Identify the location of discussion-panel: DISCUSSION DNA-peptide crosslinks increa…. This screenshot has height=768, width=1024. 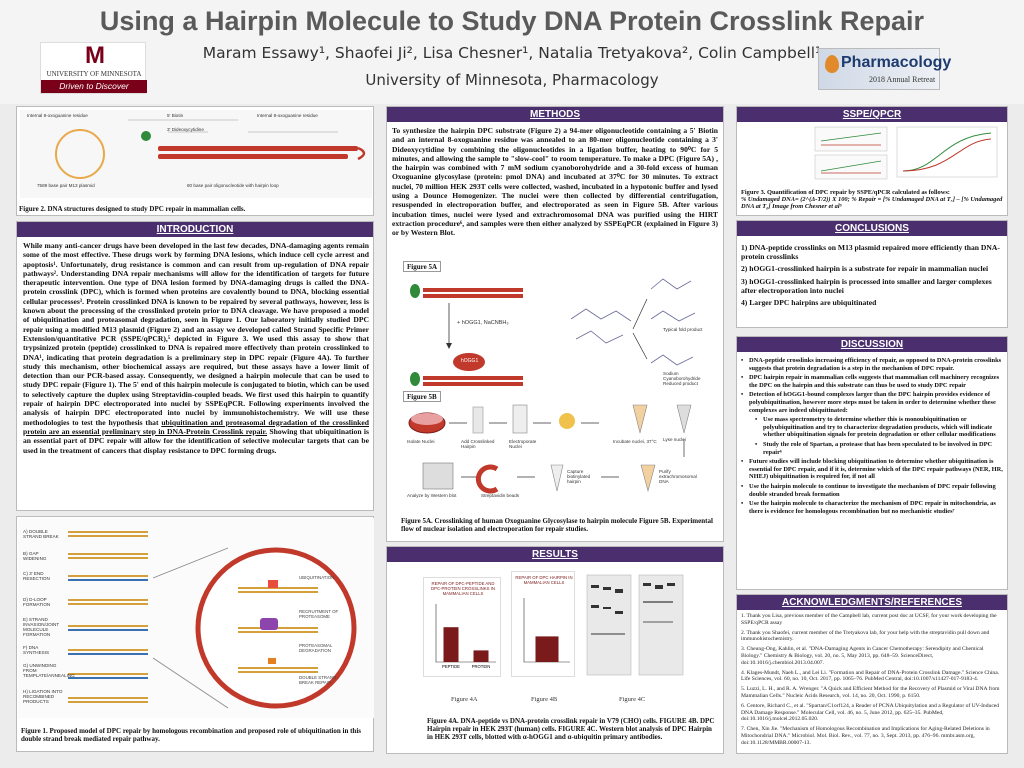
(872, 463).